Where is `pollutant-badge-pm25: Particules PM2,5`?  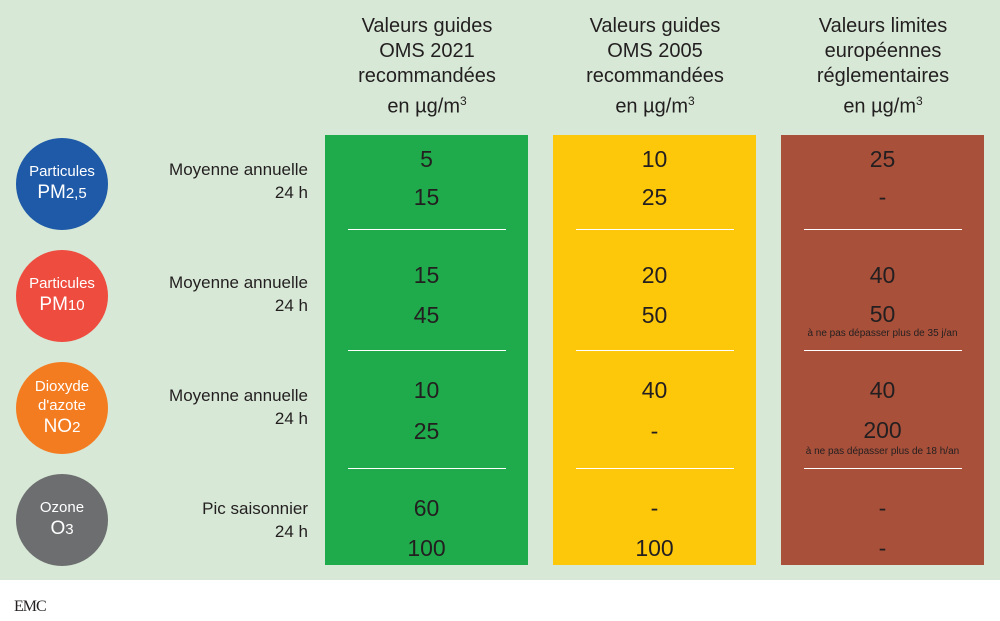 pollutant-badge-pm25: Particules PM2,5 is located at coordinates (62, 184).